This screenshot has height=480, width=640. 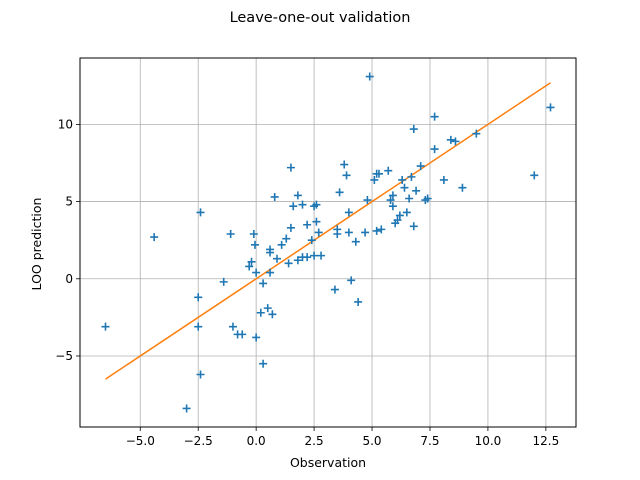 What do you see at coordinates (64, 356) in the screenshot?
I see `y-tick-label: −5` at bounding box center [64, 356].